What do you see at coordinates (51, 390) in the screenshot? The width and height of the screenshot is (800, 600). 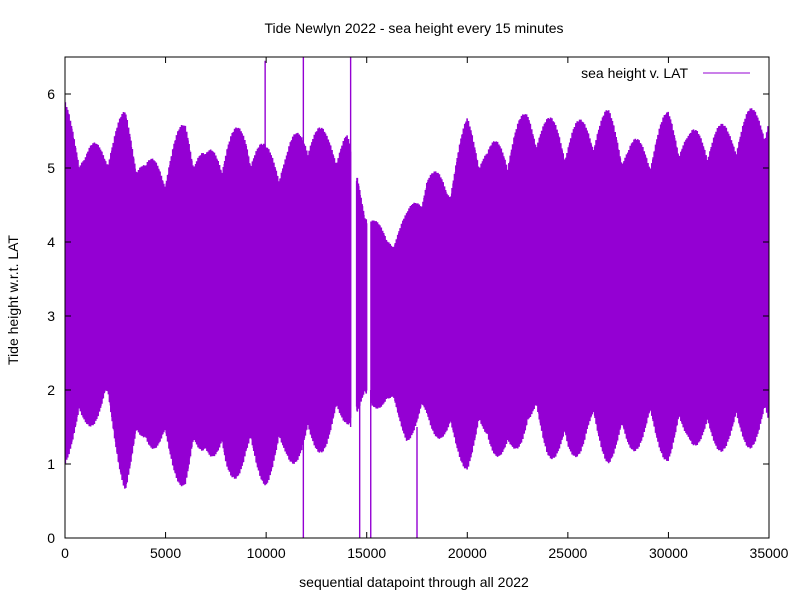 I see `y-tick-label: 2` at bounding box center [51, 390].